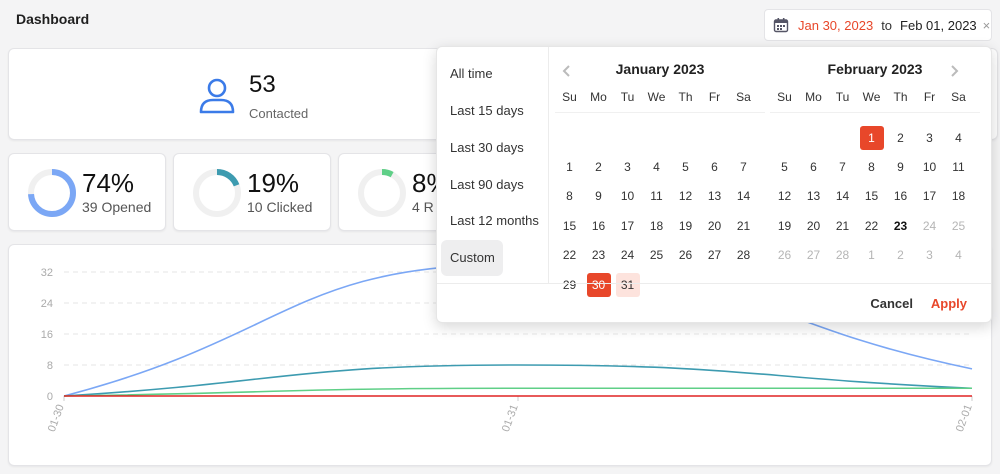 The width and height of the screenshot is (1000, 474). What do you see at coordinates (487, 110) in the screenshot?
I see `preset-last-15-days: Last 15 days` at bounding box center [487, 110].